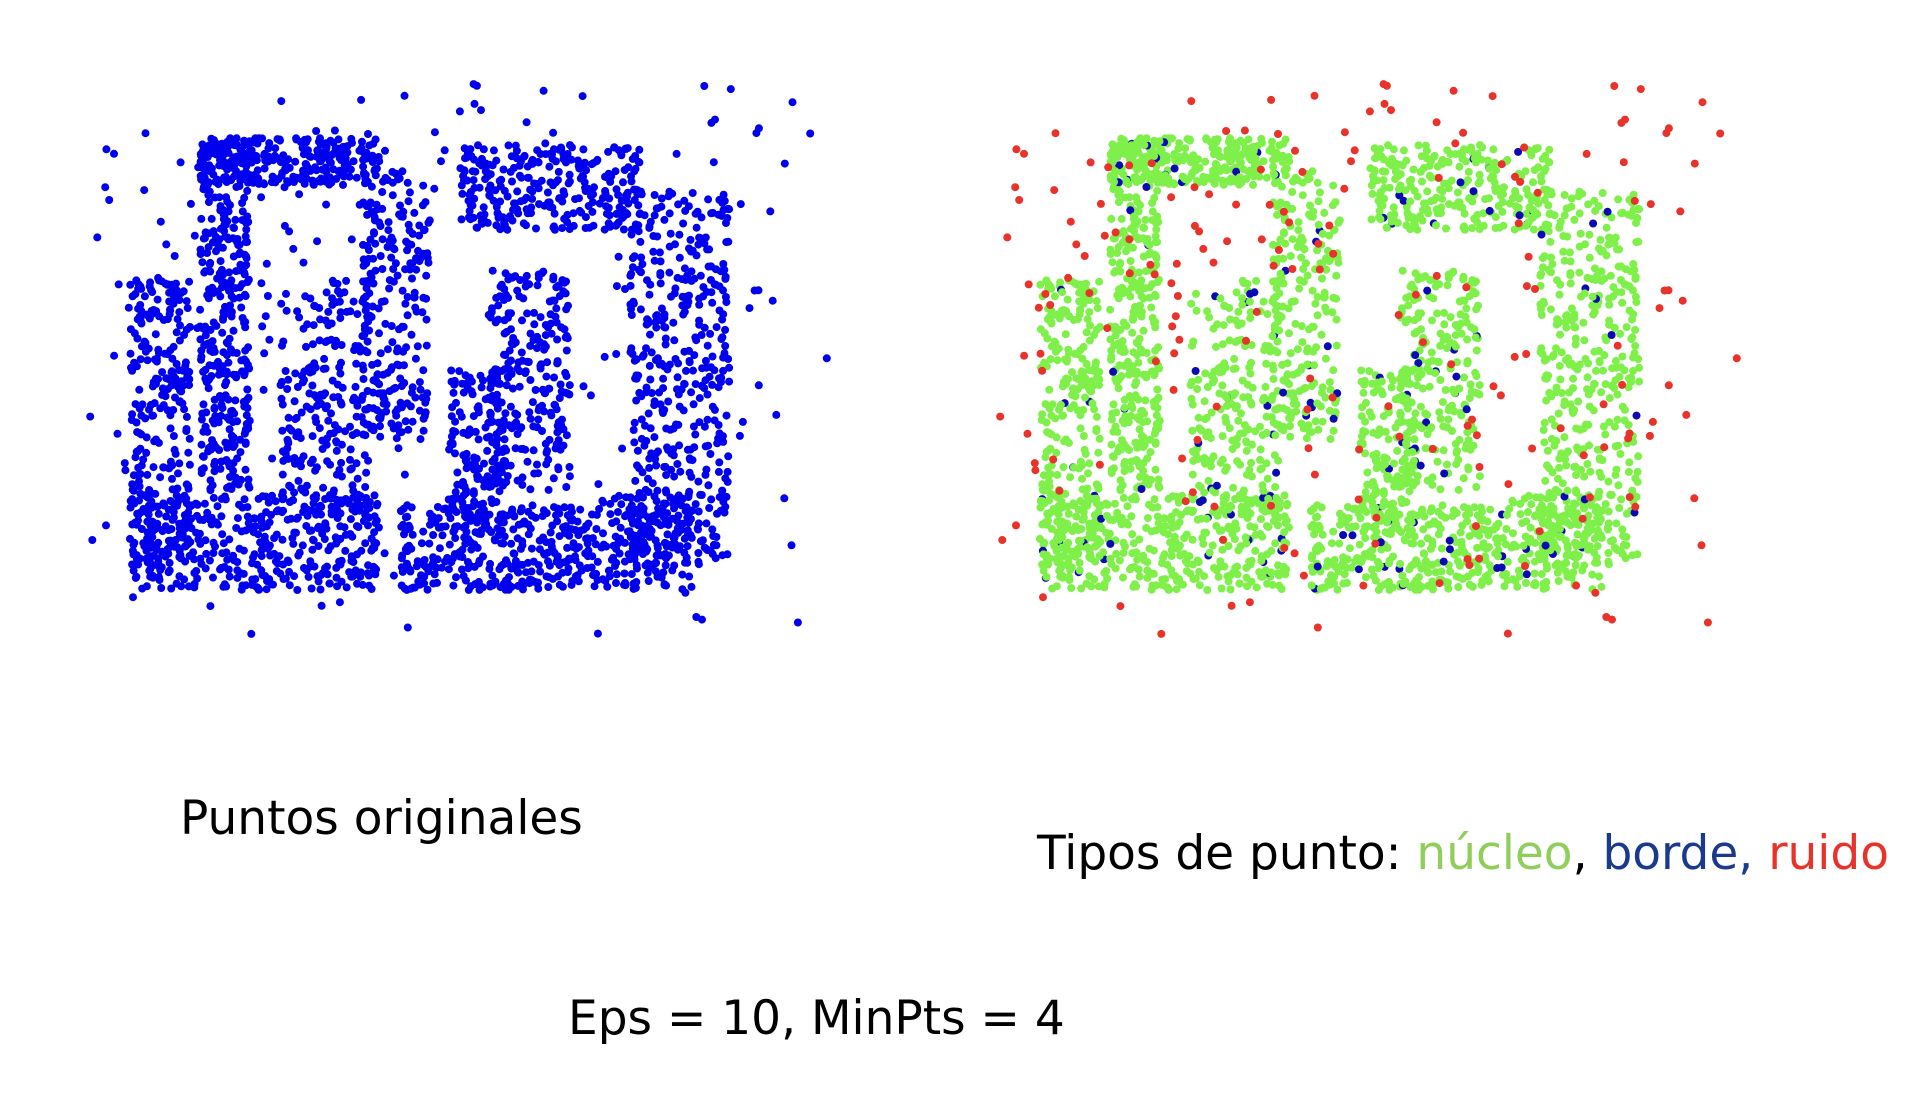  What do you see at coordinates (1141, 489) in the screenshot?
I see `typed-border-point` at bounding box center [1141, 489].